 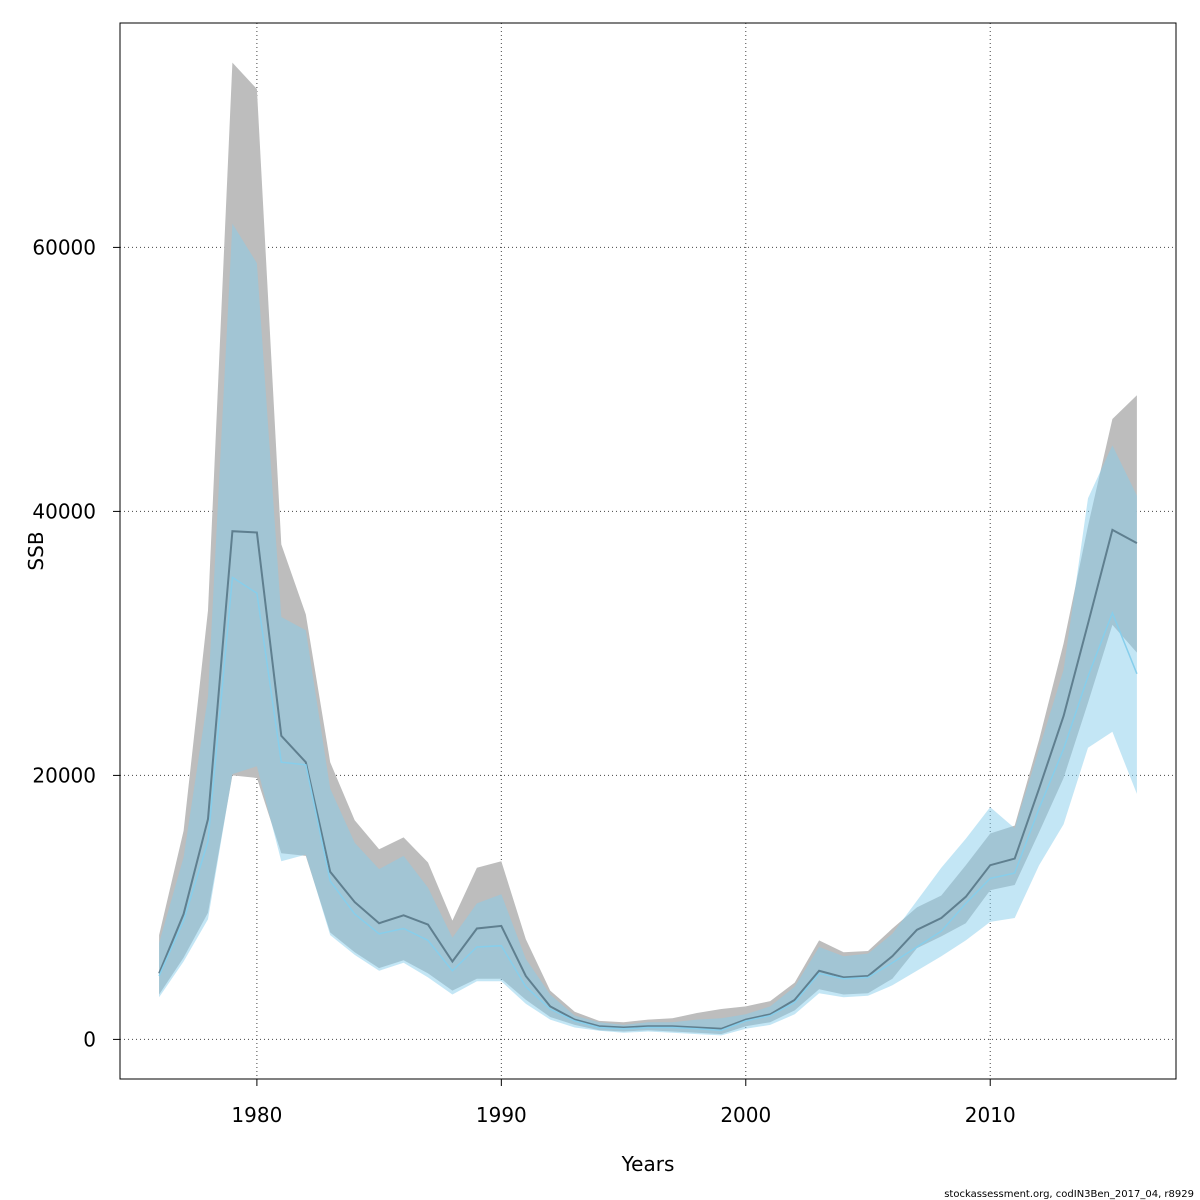 I want to click on y-axis-title: SSB, so click(x=36, y=550).